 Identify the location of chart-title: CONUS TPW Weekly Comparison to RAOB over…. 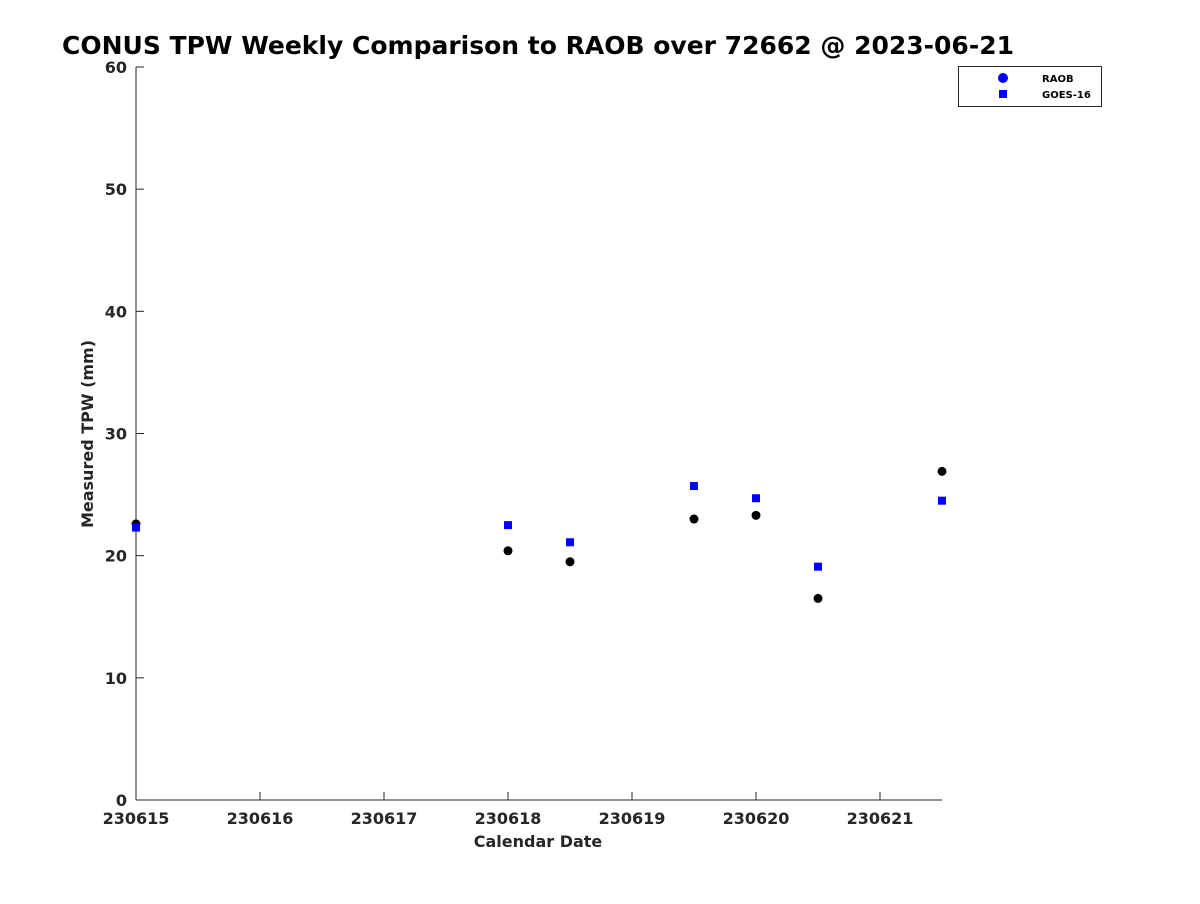
(538, 45).